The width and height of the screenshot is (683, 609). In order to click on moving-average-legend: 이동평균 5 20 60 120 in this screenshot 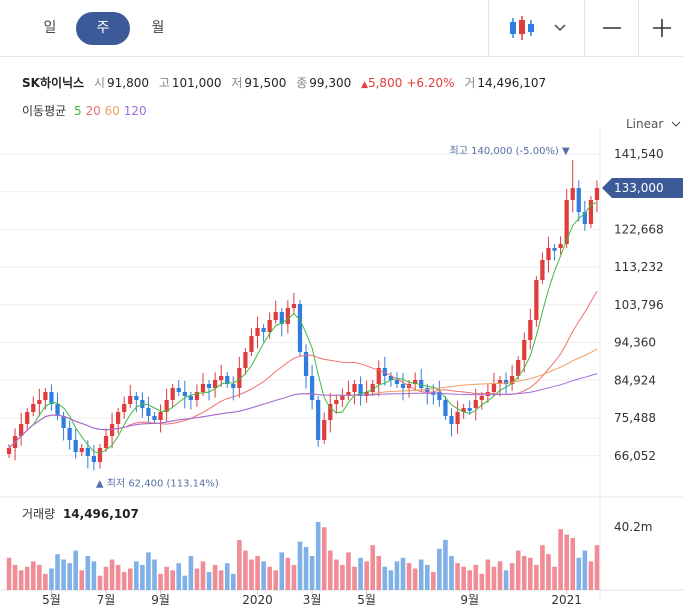, I will do `click(84, 110)`.